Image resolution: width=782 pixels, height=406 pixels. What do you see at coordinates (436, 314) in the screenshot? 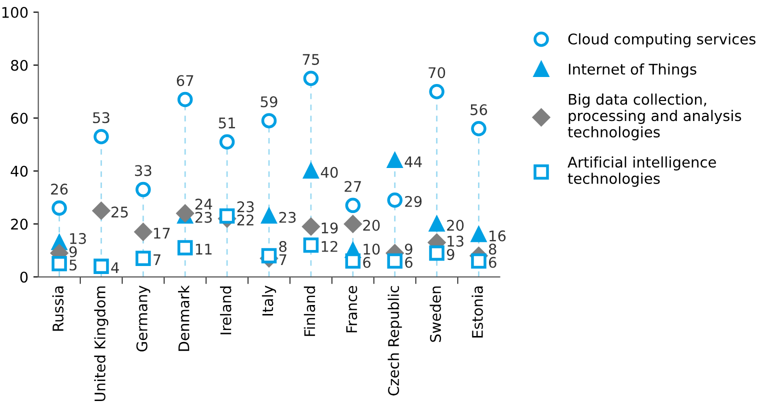
I see `x-tick-label: Sweden` at bounding box center [436, 314].